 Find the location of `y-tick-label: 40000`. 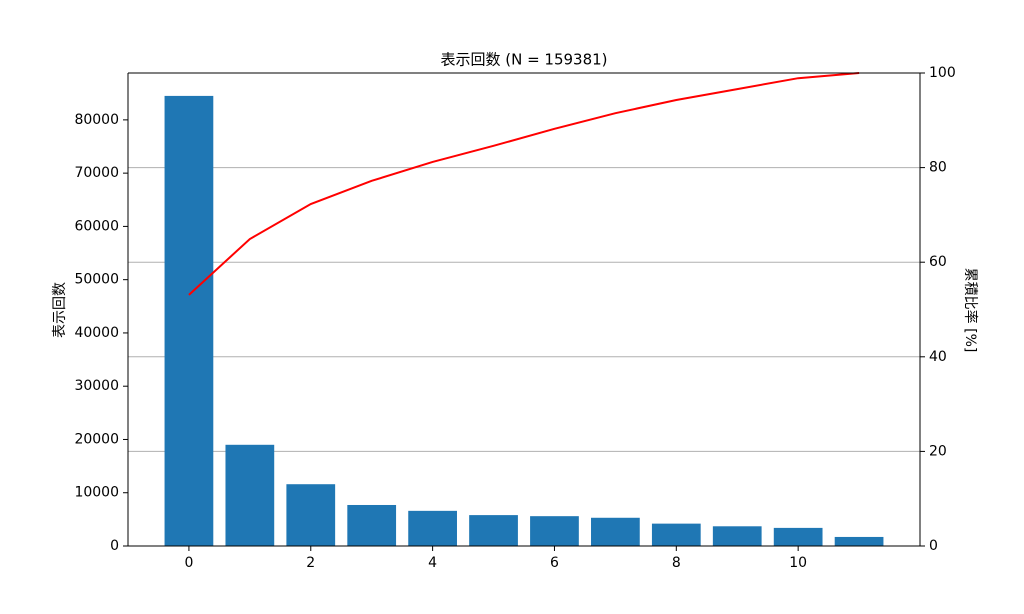

y-tick-label: 40000 is located at coordinates (96, 333).